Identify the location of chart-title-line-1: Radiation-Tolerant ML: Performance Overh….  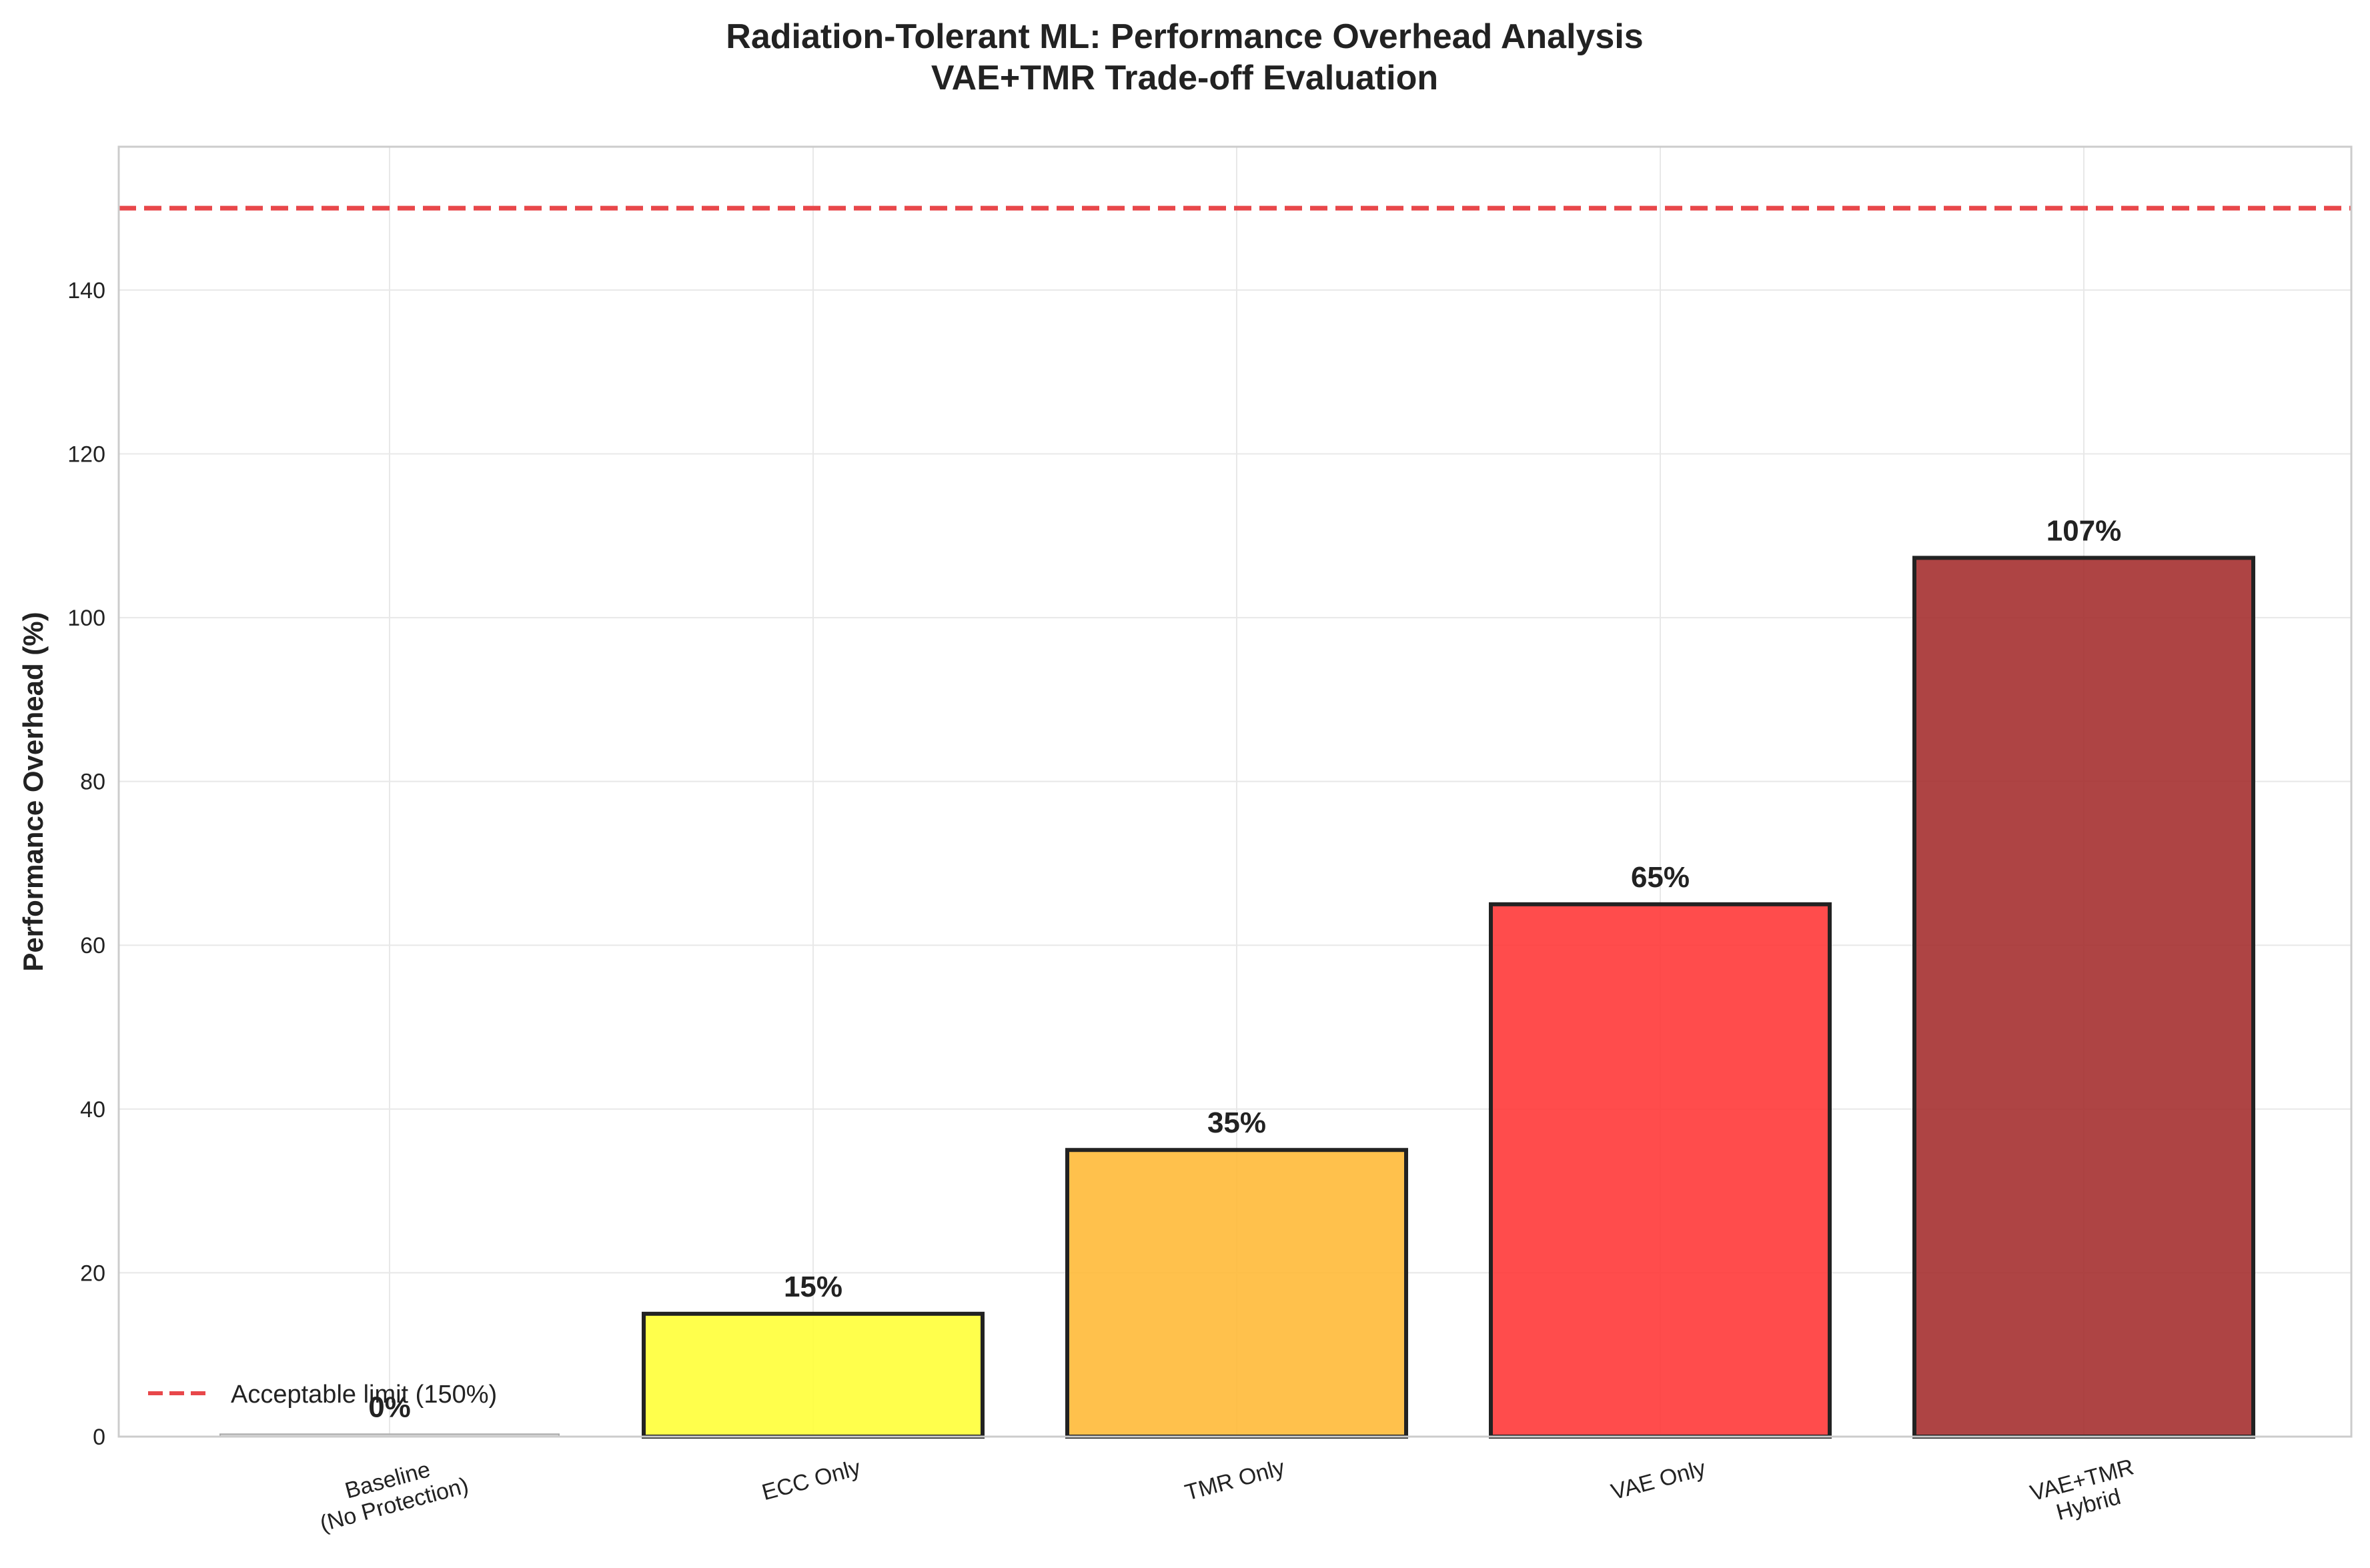
(1184, 36).